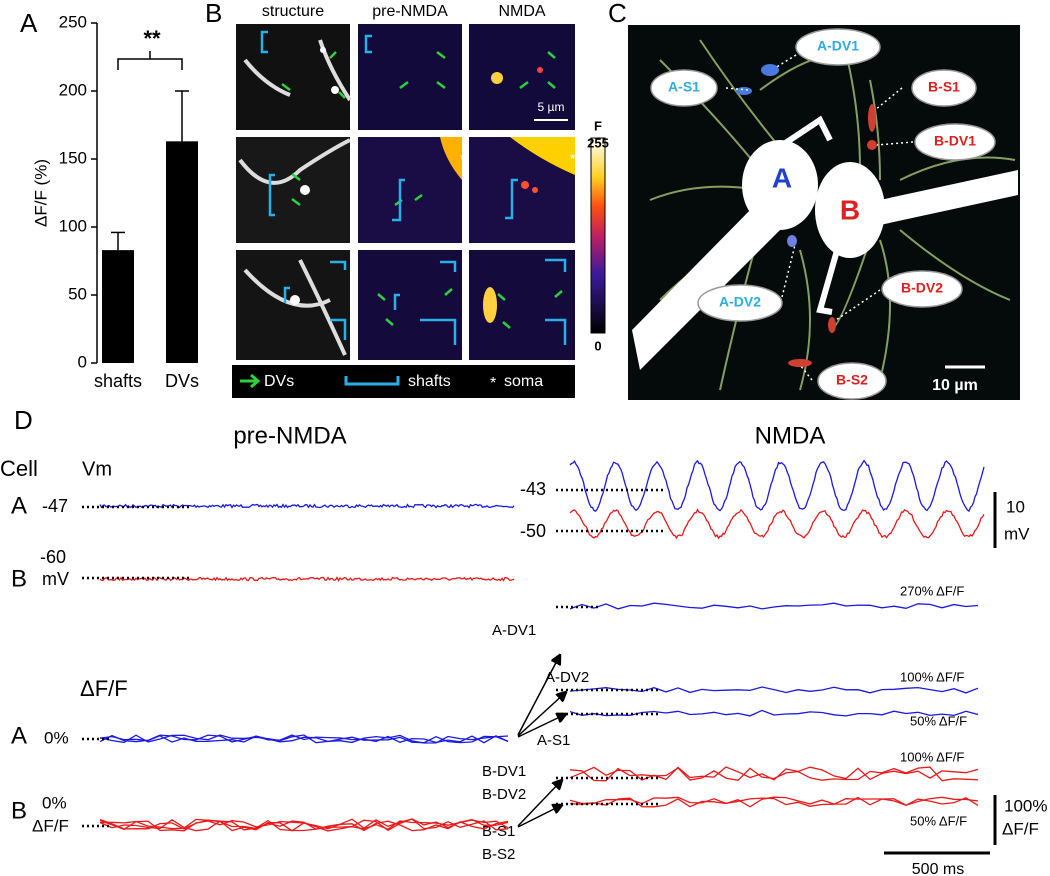 This screenshot has height=876, width=1050. Describe the element at coordinates (152, 38) in the screenshot. I see `significance: **` at that location.